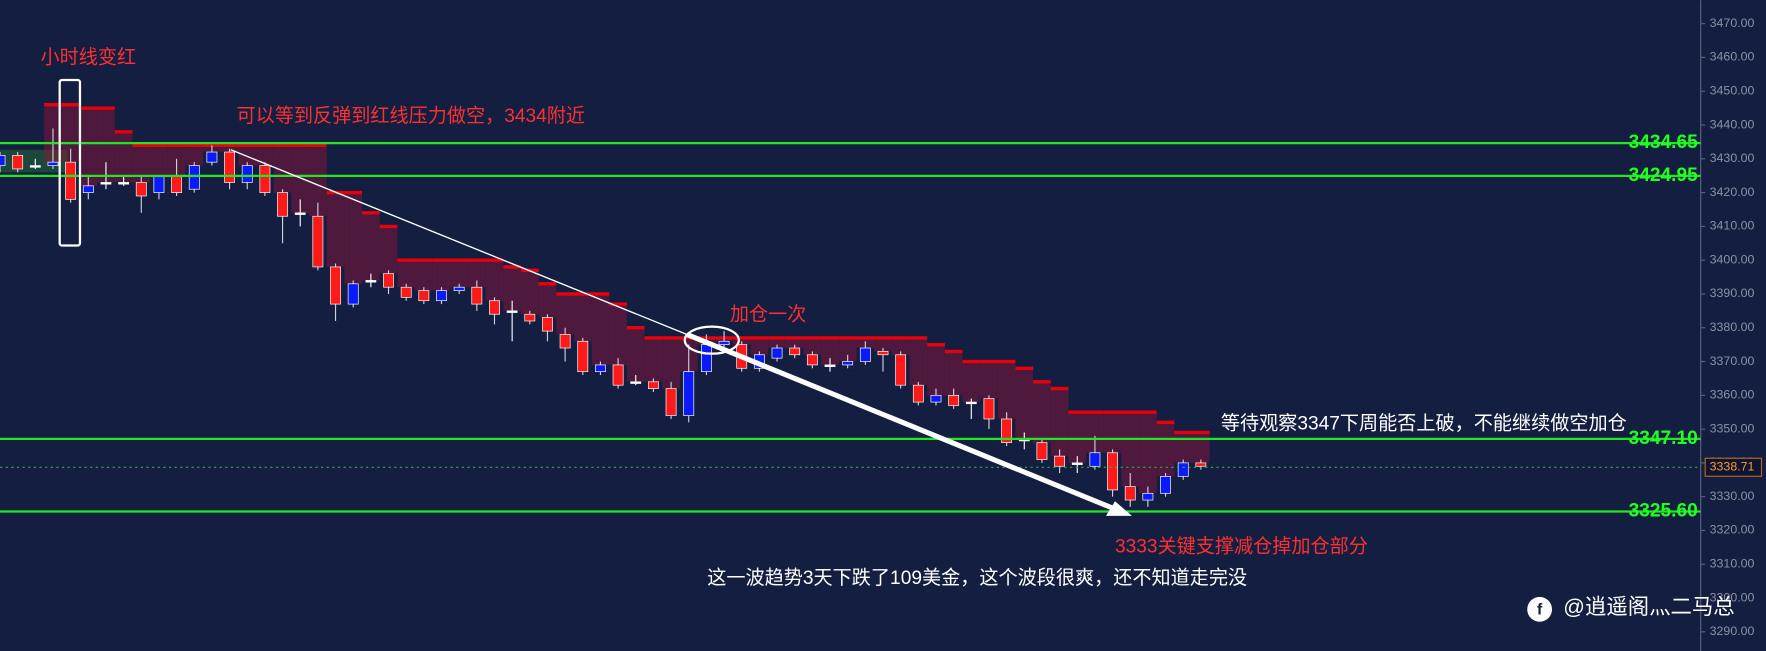 This screenshot has height=651, width=1766. What do you see at coordinates (1732, 564) in the screenshot?
I see `y-tick-label: 3310.00` at bounding box center [1732, 564].